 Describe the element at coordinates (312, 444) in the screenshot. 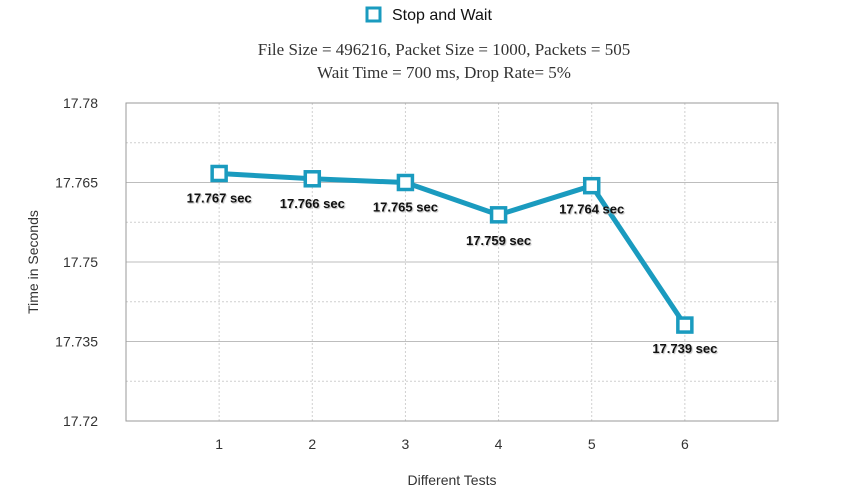

I see `x-tick-label: 2` at that location.